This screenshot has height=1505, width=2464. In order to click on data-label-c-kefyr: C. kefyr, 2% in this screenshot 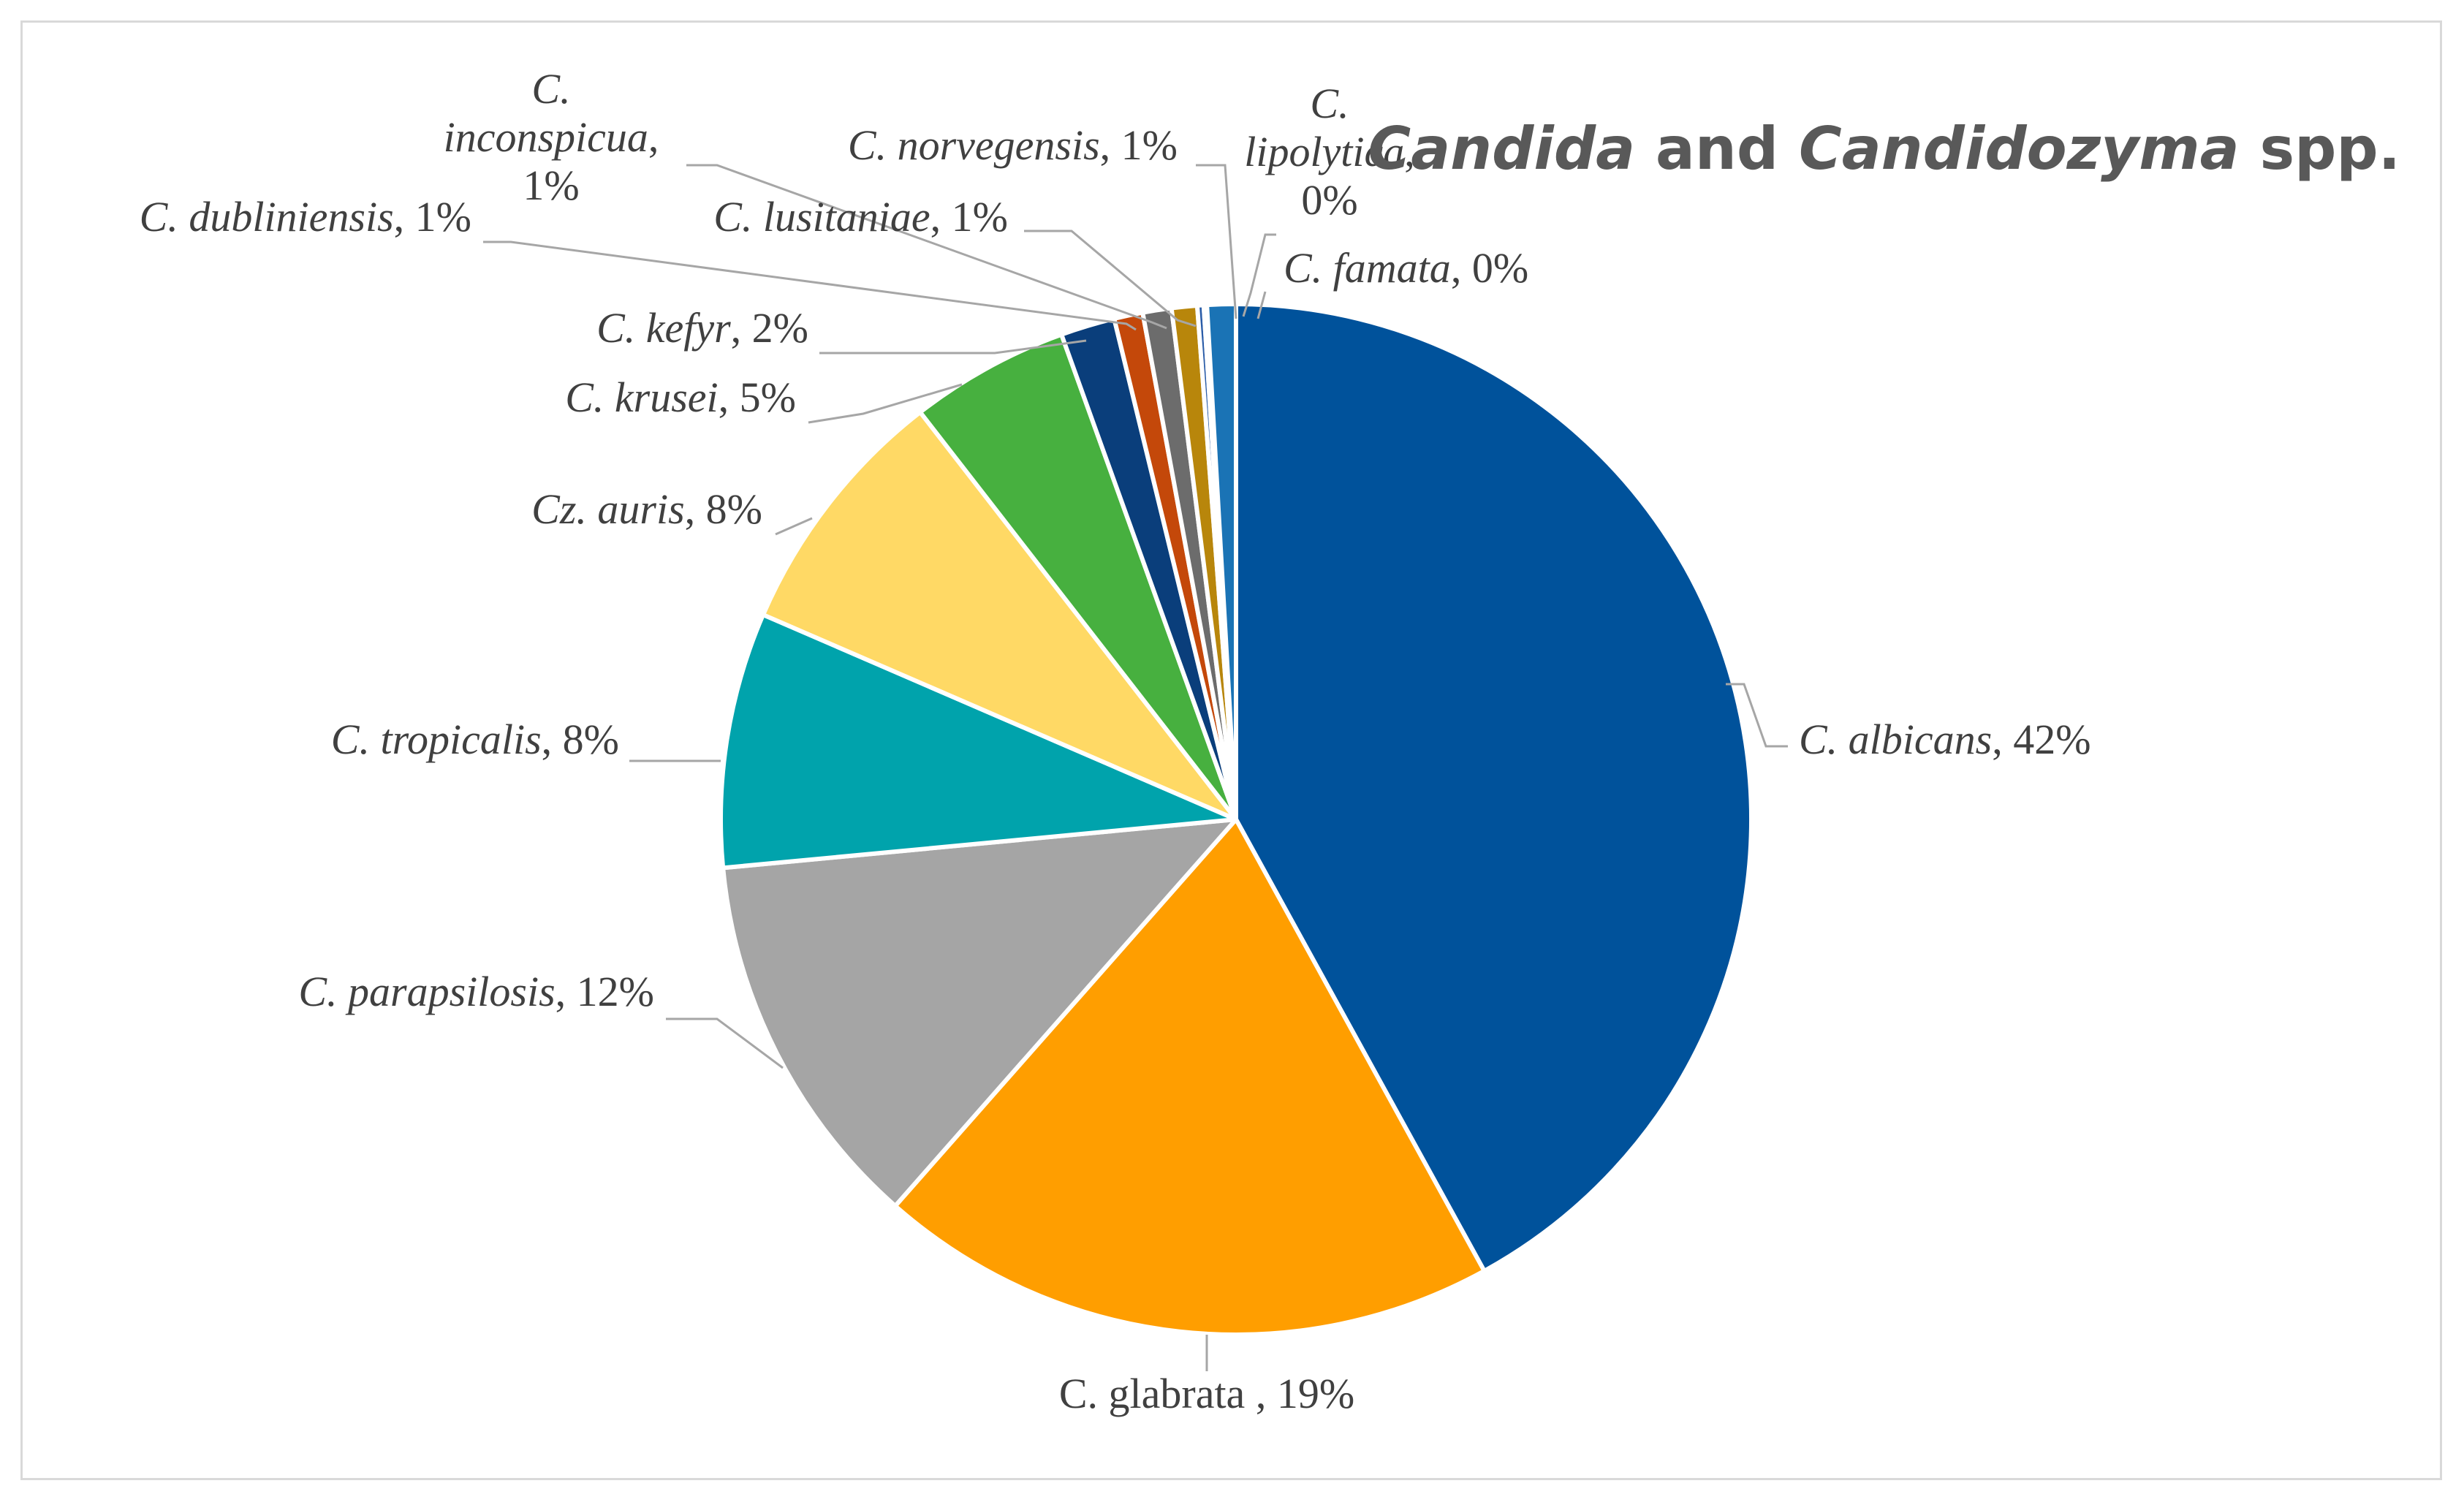, I will do `click(702, 328)`.